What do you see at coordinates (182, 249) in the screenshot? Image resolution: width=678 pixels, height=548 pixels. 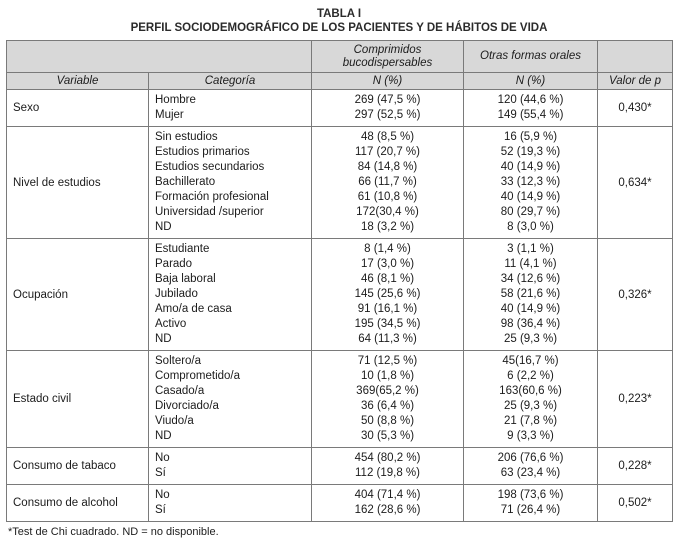 I see `category-line: Estudiante` at bounding box center [182, 249].